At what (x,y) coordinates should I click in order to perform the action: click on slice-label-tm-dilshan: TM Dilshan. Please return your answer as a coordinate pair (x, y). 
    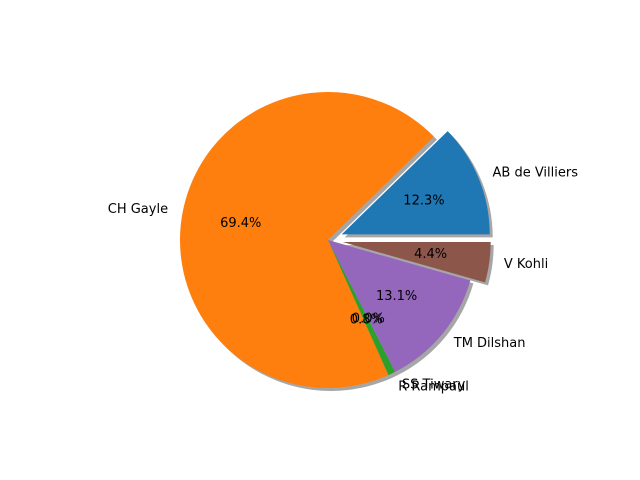
    Looking at the image, I should click on (489, 343).